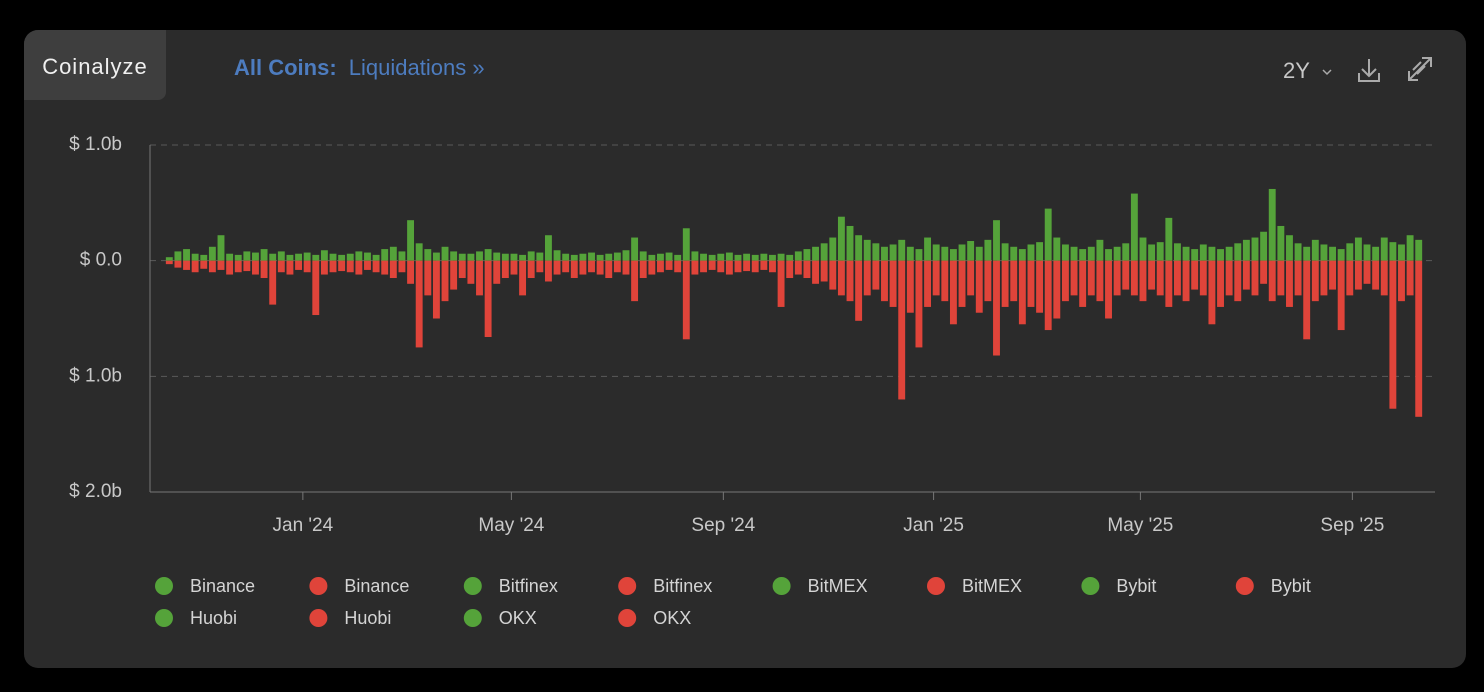 The image size is (1484, 692). What do you see at coordinates (1420, 69) in the screenshot?
I see `expand-icon` at bounding box center [1420, 69].